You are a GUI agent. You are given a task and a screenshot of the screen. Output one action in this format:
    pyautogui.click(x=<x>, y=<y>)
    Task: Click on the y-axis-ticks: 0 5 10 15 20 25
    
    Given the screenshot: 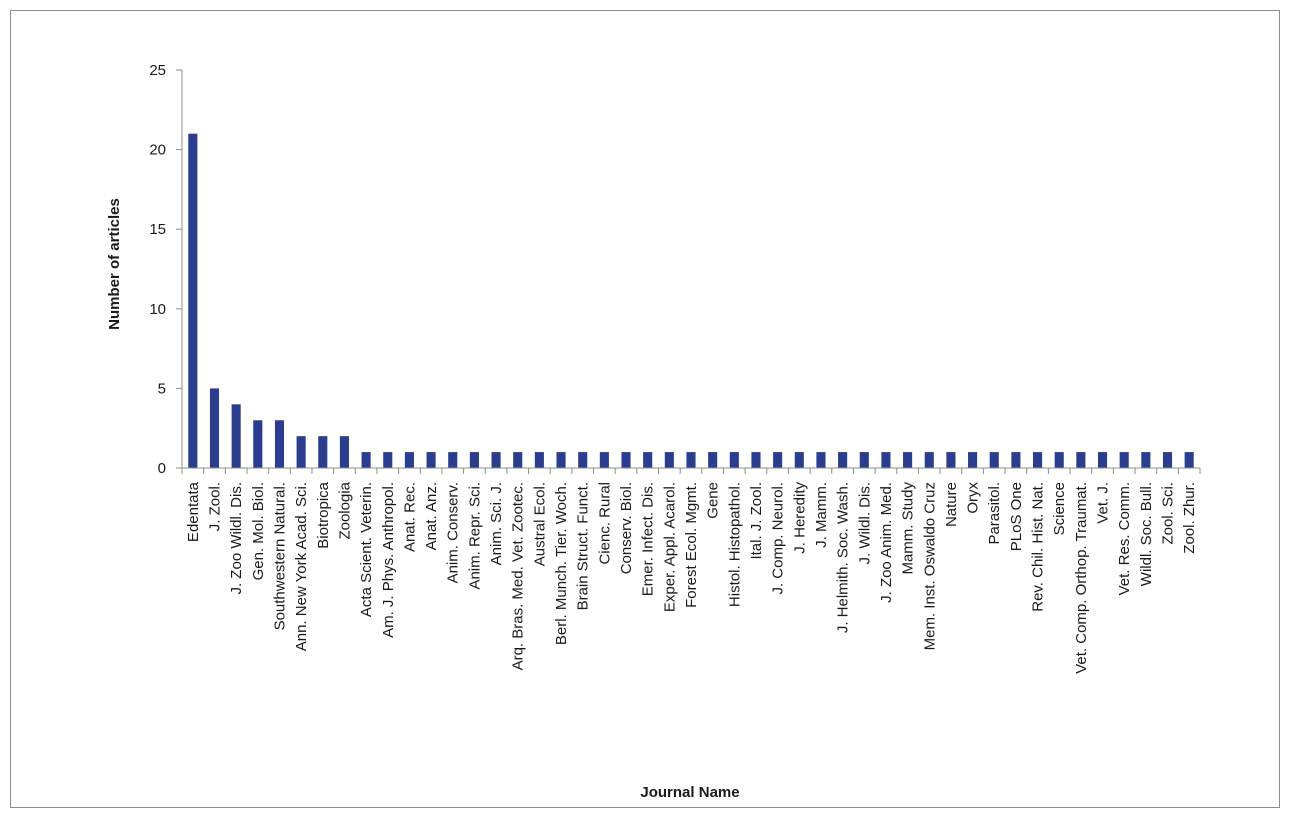 What is the action you would take?
    pyautogui.click(x=165, y=269)
    